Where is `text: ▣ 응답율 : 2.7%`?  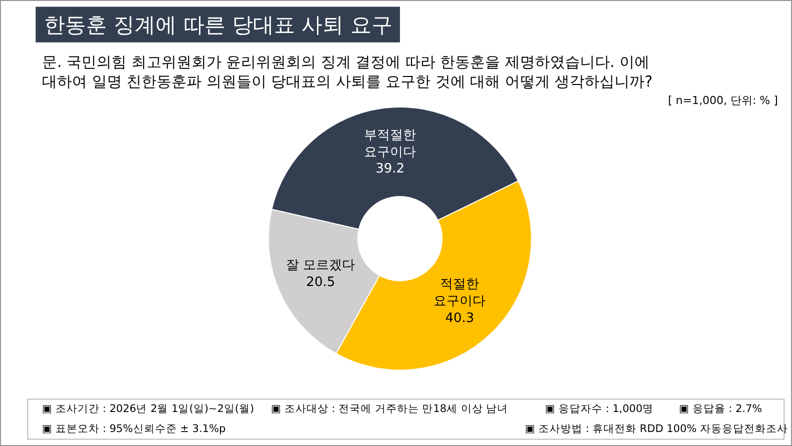 text: ▣ 응답율 : 2.7% is located at coordinates (720, 409).